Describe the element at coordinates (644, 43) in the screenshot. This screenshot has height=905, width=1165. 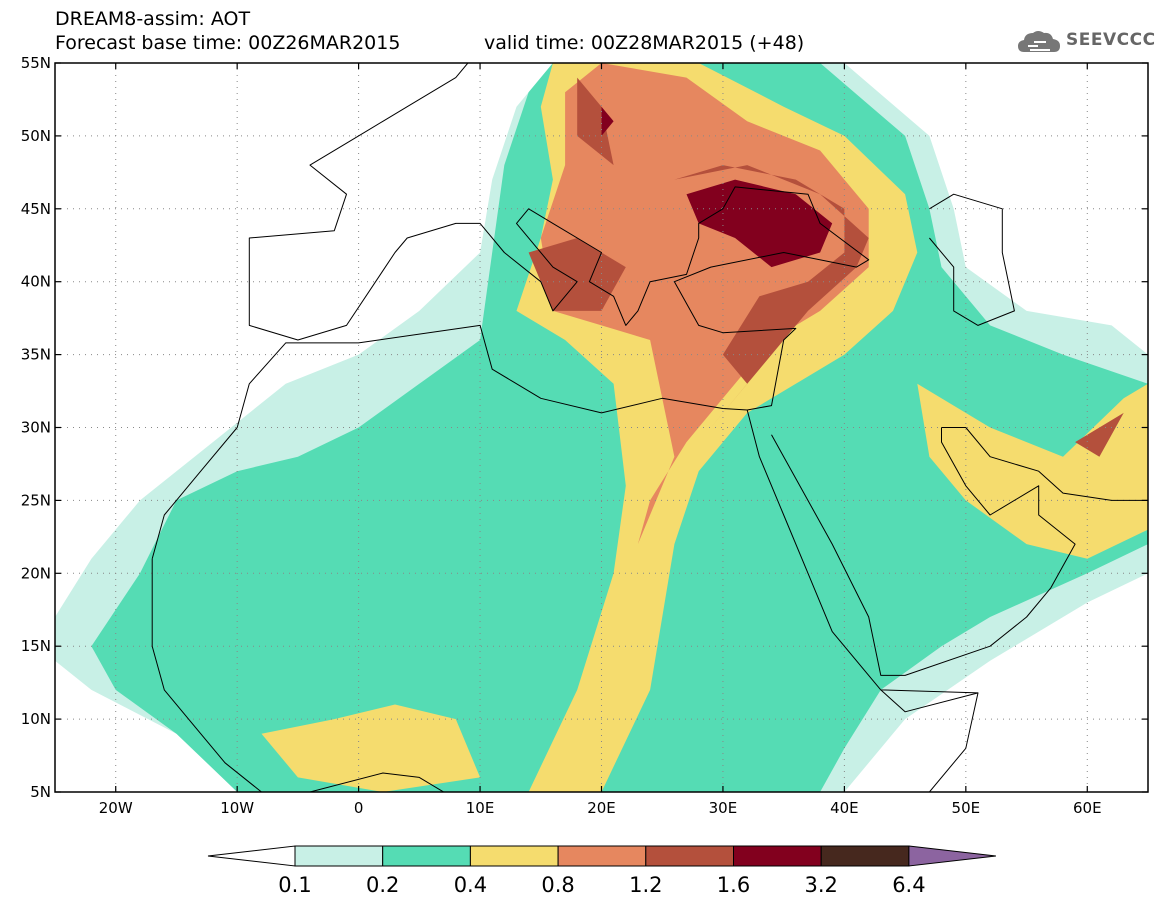
I see `valid-time: valid time: 00Z28MAR2015 (+48)` at that location.